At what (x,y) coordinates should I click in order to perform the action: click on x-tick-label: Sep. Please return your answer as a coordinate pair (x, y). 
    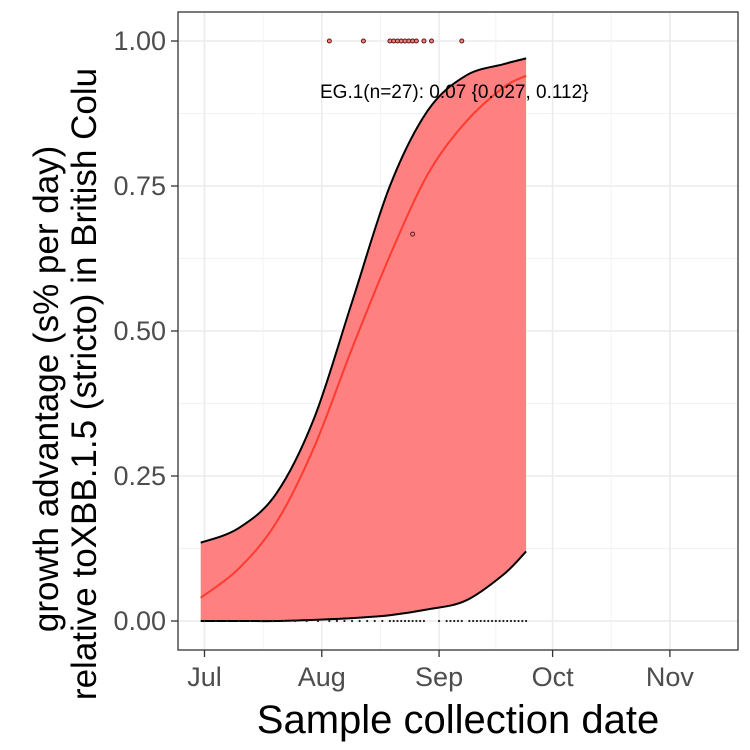
    Looking at the image, I should click on (439, 677).